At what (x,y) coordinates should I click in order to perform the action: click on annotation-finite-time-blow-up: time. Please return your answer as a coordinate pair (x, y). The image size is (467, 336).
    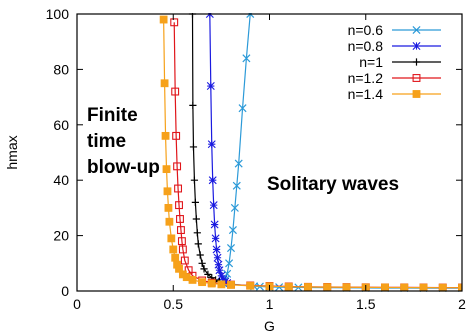
    Looking at the image, I should click on (106, 141).